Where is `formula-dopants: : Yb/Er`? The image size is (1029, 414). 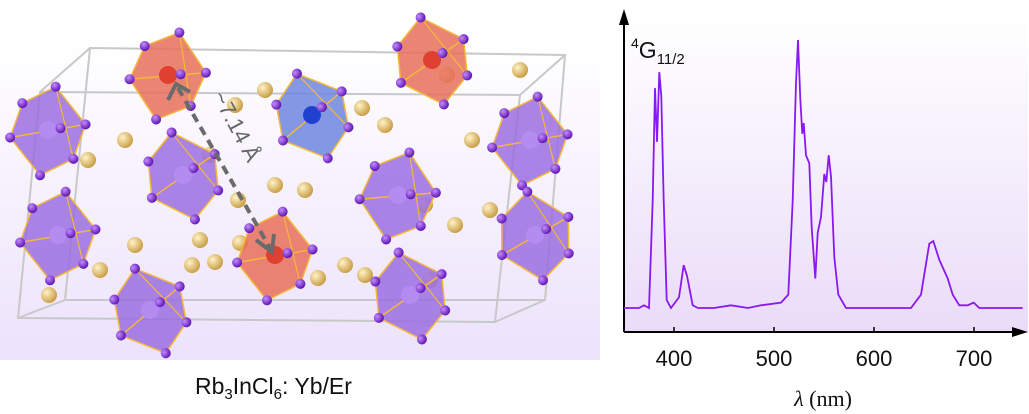 formula-dopants: : Yb/Er is located at coordinates (317, 386).